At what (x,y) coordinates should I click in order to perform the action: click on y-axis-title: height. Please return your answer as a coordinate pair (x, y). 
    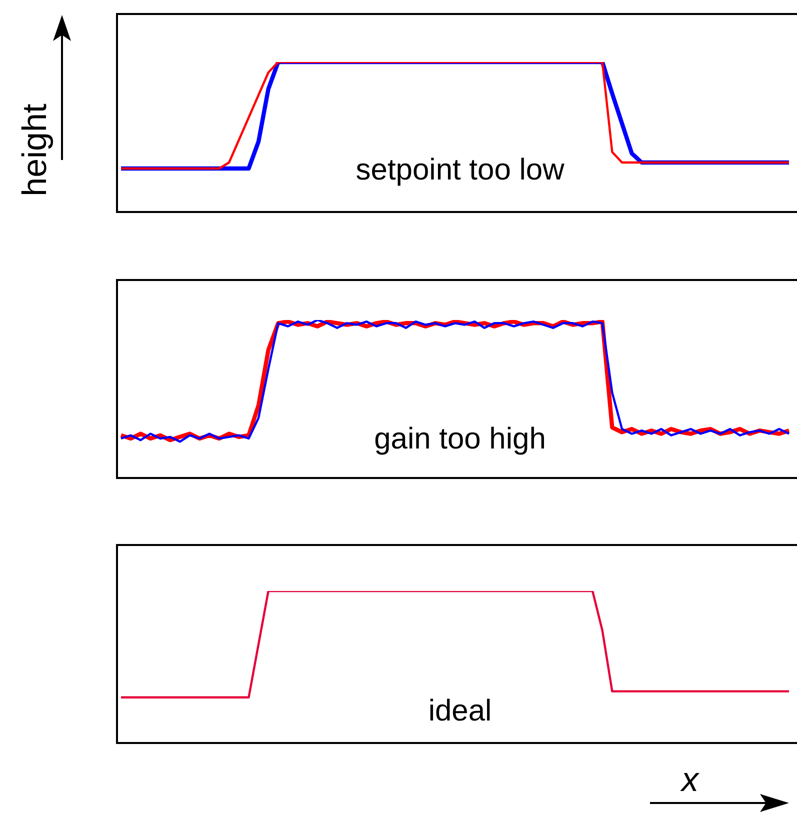
    Looking at the image, I should click on (35, 150).